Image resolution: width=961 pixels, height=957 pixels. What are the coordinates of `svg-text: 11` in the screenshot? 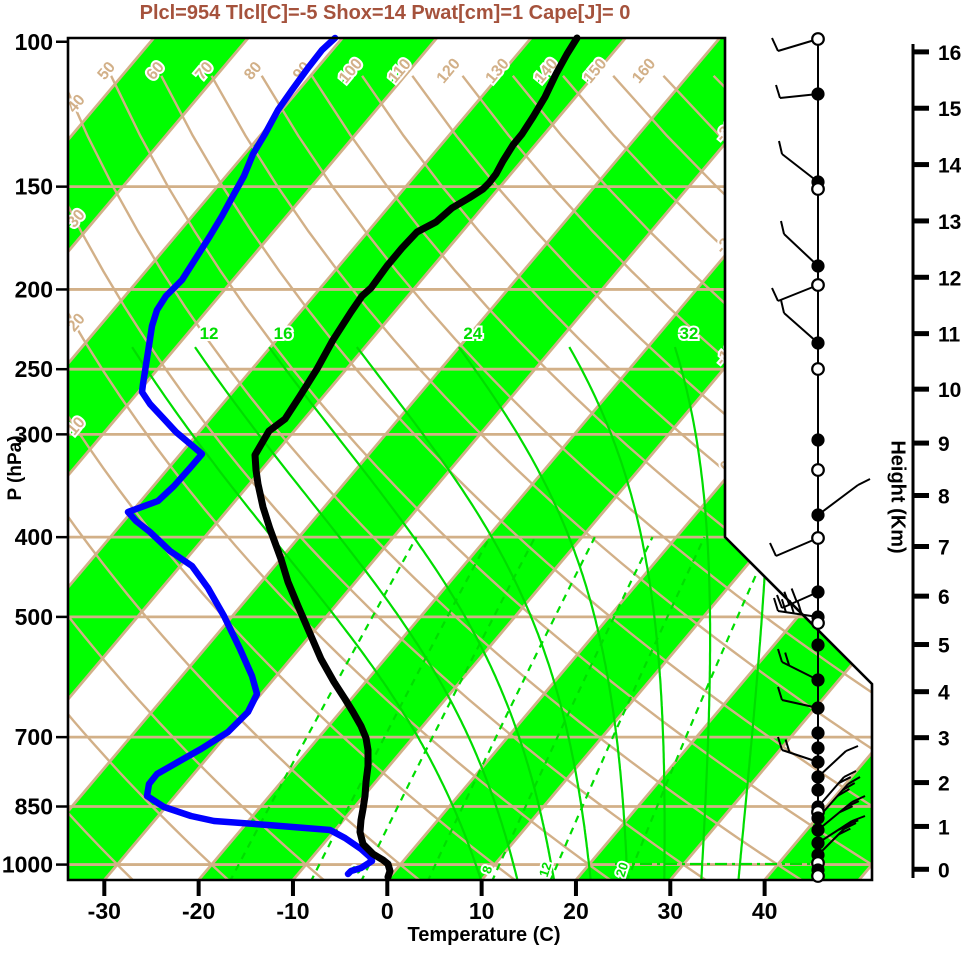 It's located at (949, 335).